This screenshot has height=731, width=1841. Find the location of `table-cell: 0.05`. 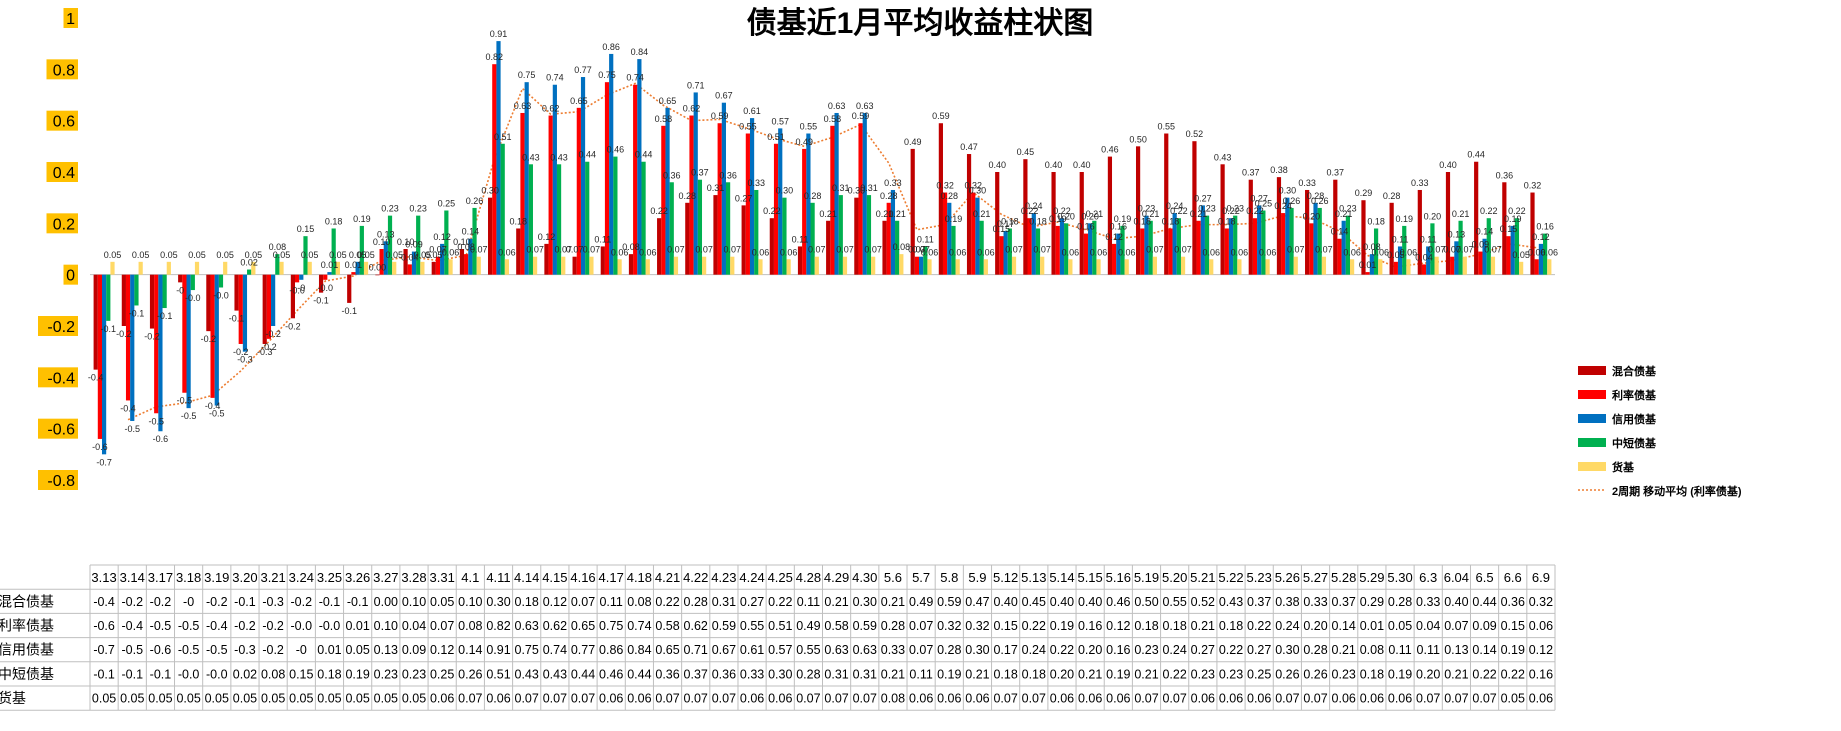

table-cell: 0.05 is located at coordinates (357, 650).